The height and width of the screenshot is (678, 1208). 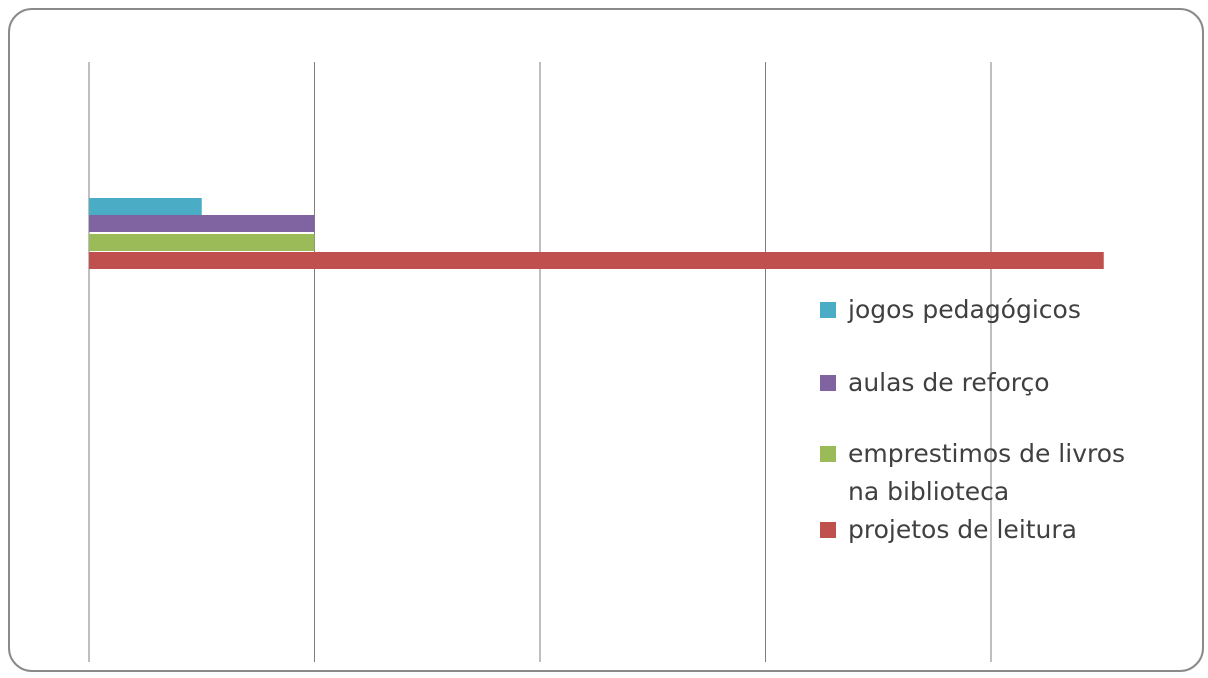 What do you see at coordinates (145, 206) in the screenshot?
I see `bar-jogos-pedagogicos` at bounding box center [145, 206].